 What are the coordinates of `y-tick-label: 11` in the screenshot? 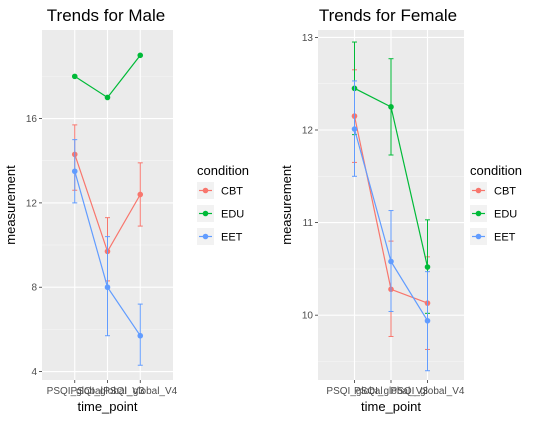 It's located at (308, 223).